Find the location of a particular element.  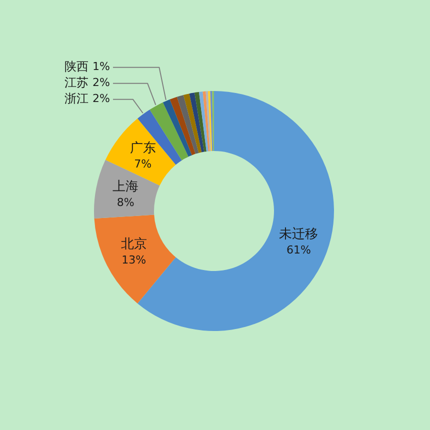

slice-label: 江苏 is located at coordinates (76, 82).